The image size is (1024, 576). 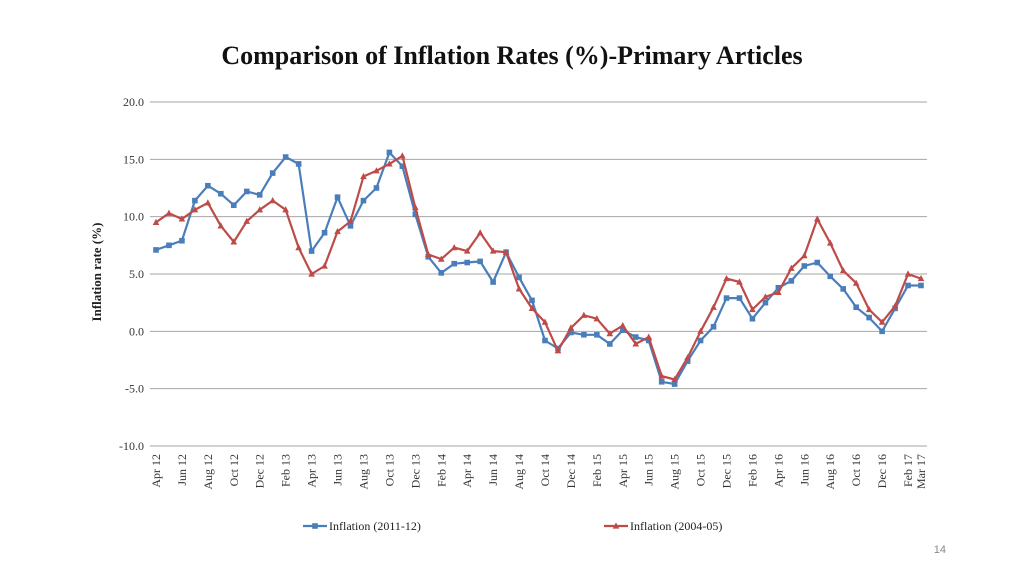 What do you see at coordinates (182, 470) in the screenshot?
I see `x-tick-label: Jun 12` at bounding box center [182, 470].